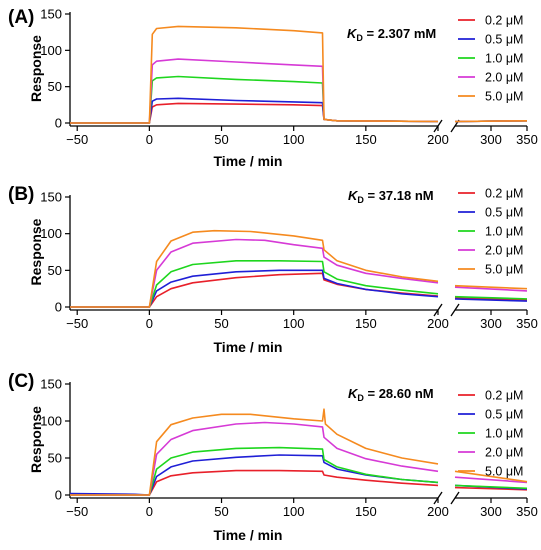 The image size is (541, 550). What do you see at coordinates (391, 34) in the screenshot?
I see `kd-annotation: KD = 2.307 mM` at bounding box center [391, 34].